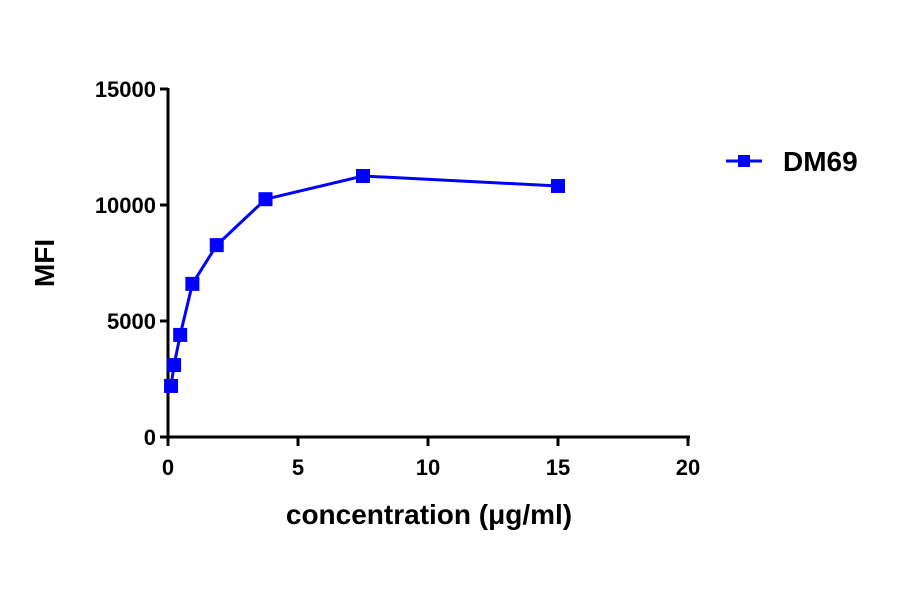 The image size is (900, 594). I want to click on x-tick-label: 5, so click(298, 467).